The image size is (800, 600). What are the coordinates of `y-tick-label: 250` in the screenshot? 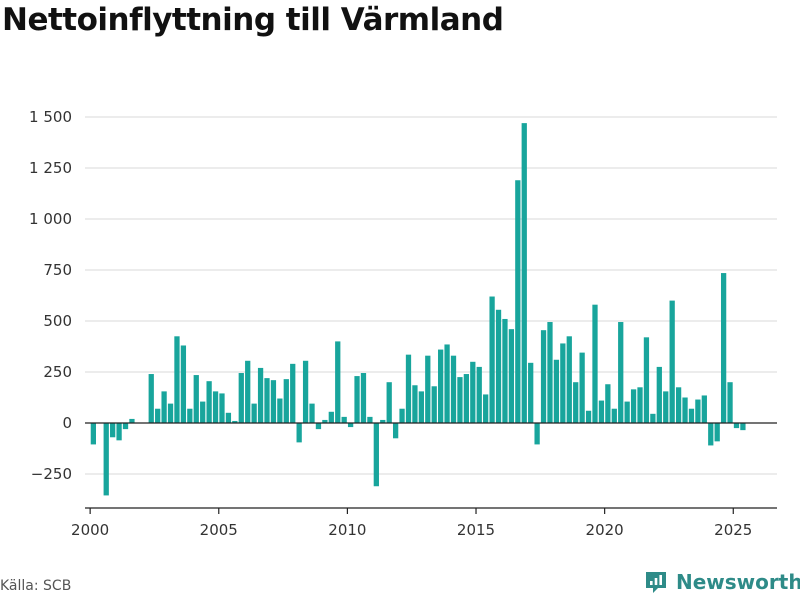 It's located at (57, 372).